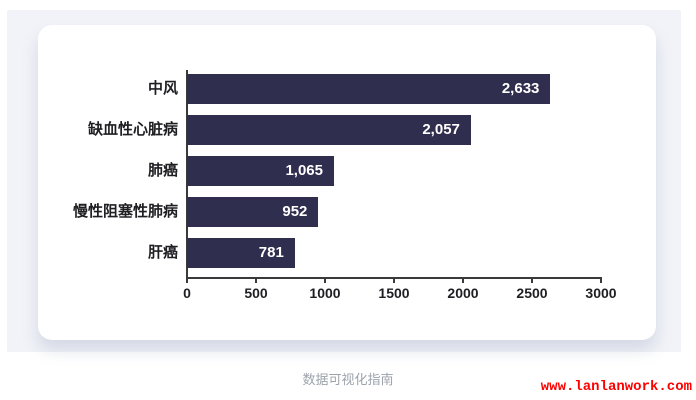 The width and height of the screenshot is (696, 400). What do you see at coordinates (369, 89) in the screenshot?
I see `bar: 2,633` at bounding box center [369, 89].